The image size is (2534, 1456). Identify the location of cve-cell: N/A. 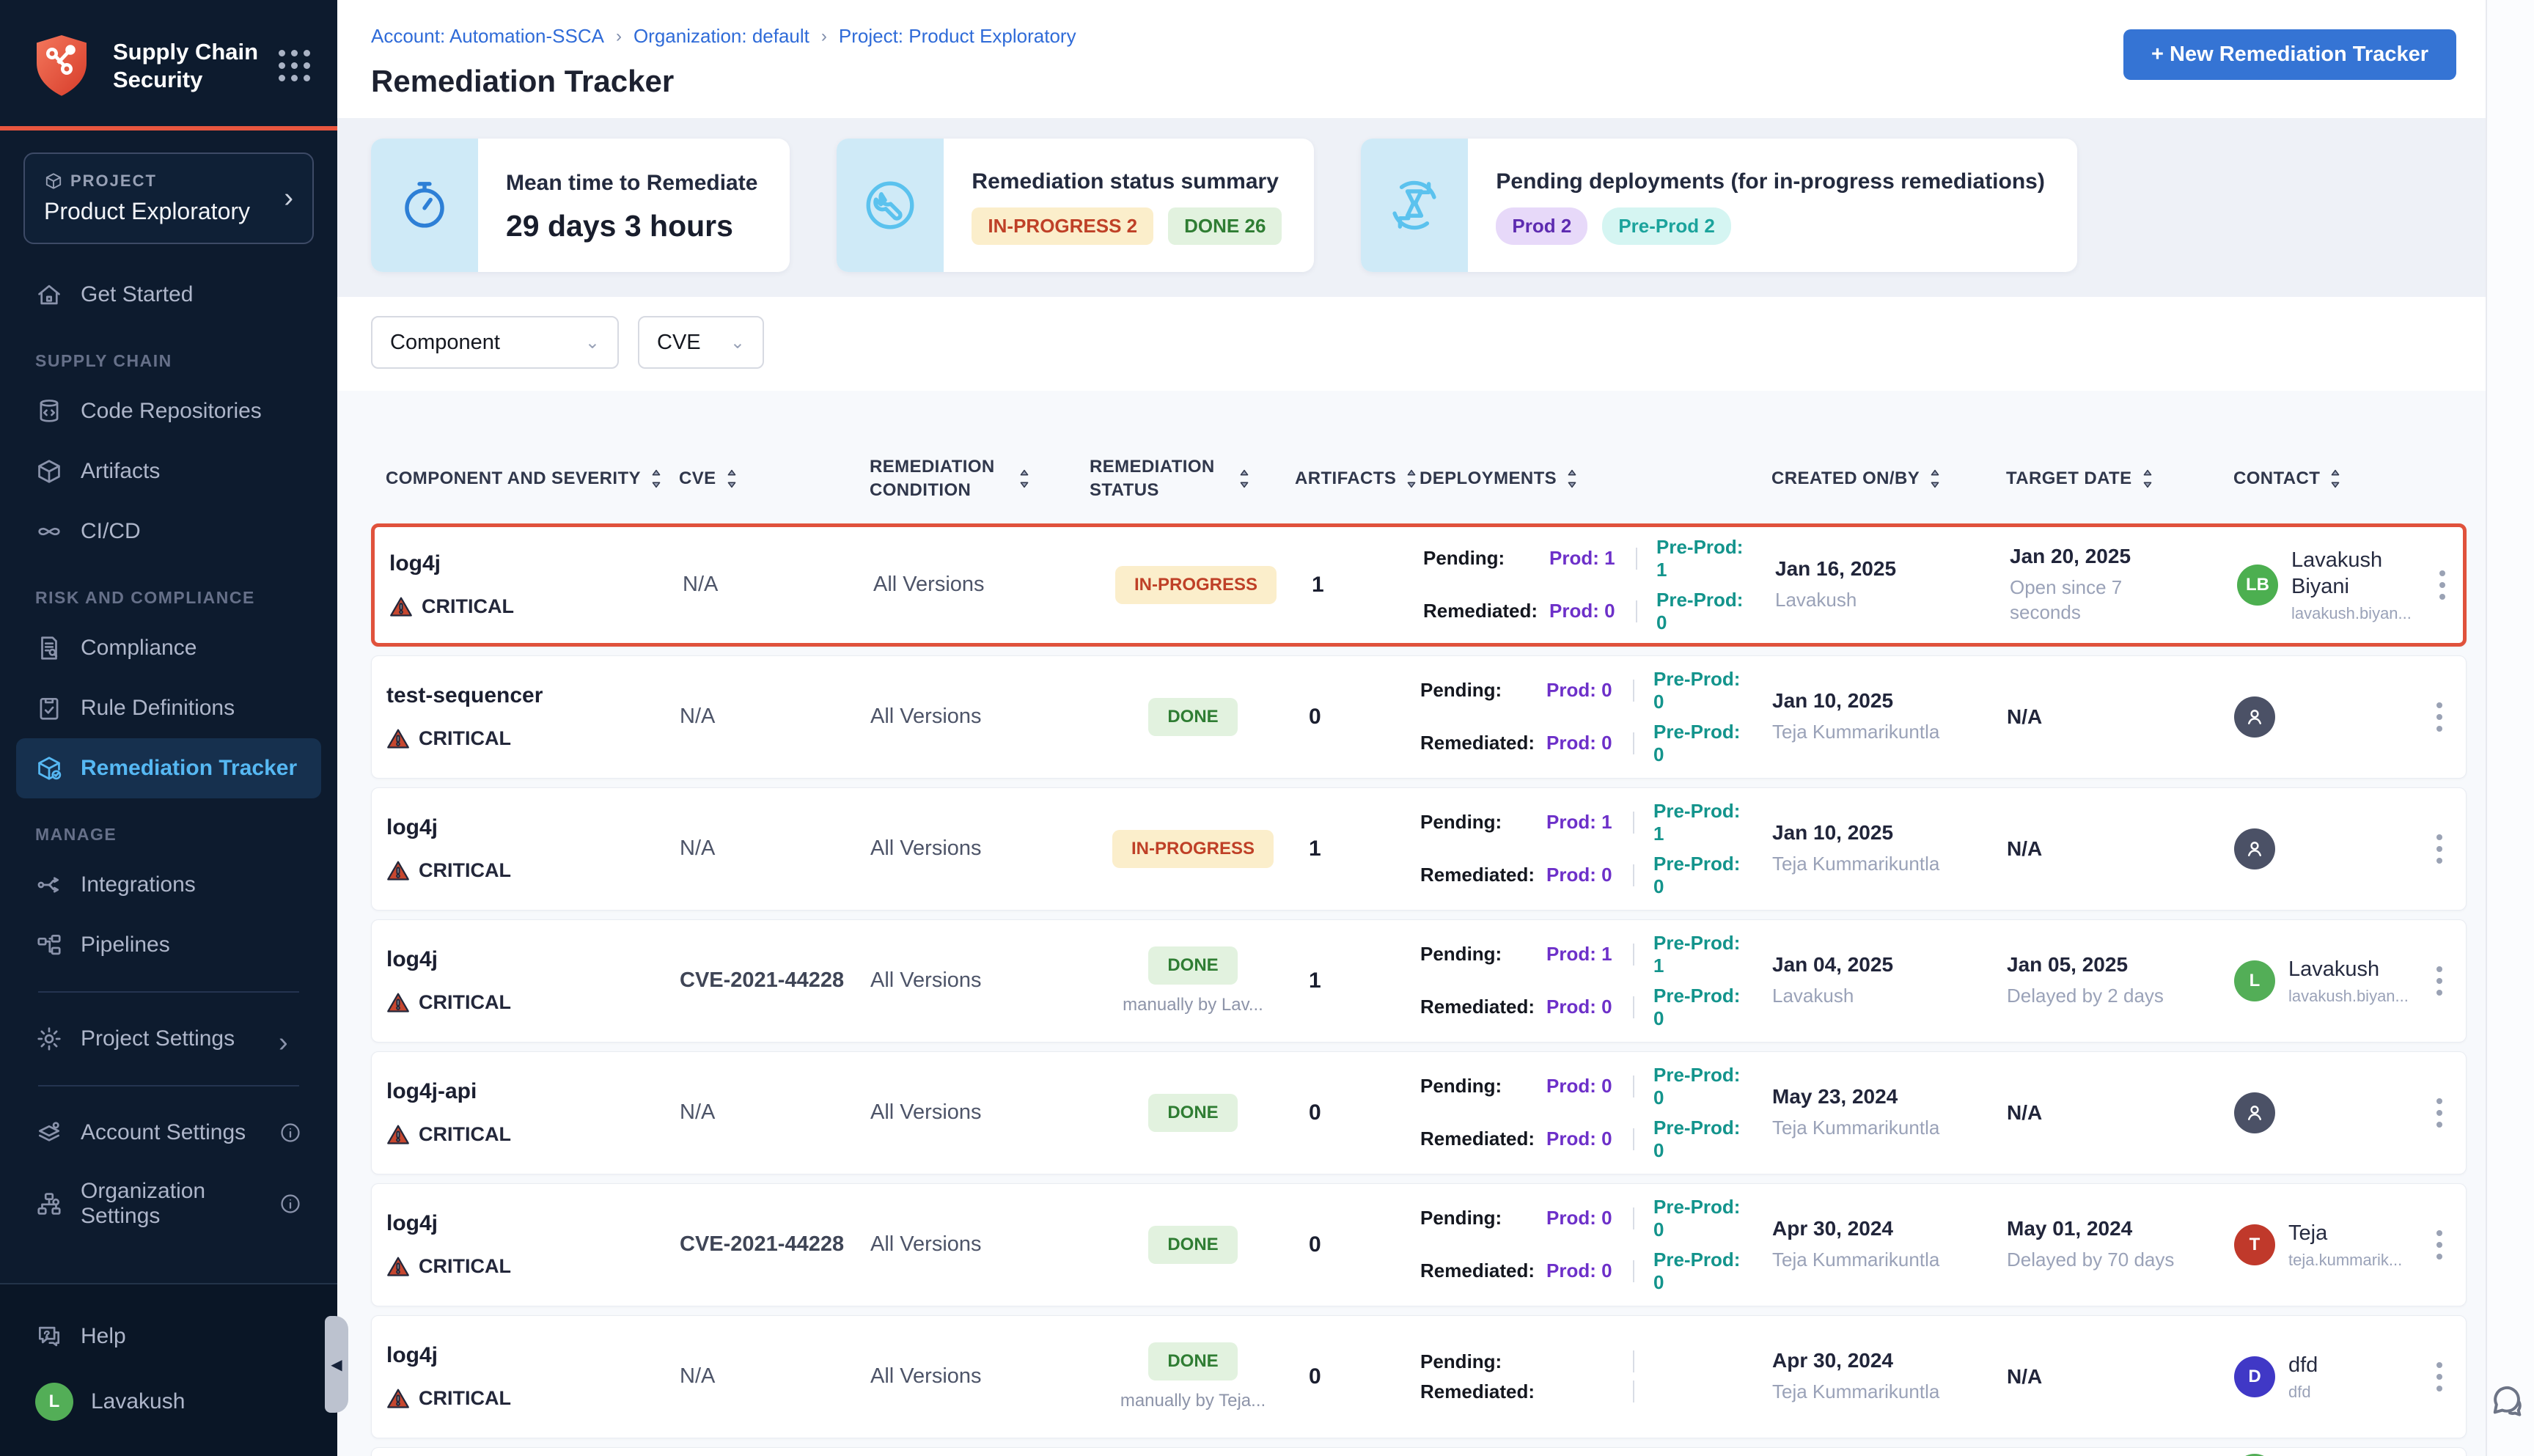
(698, 1112).